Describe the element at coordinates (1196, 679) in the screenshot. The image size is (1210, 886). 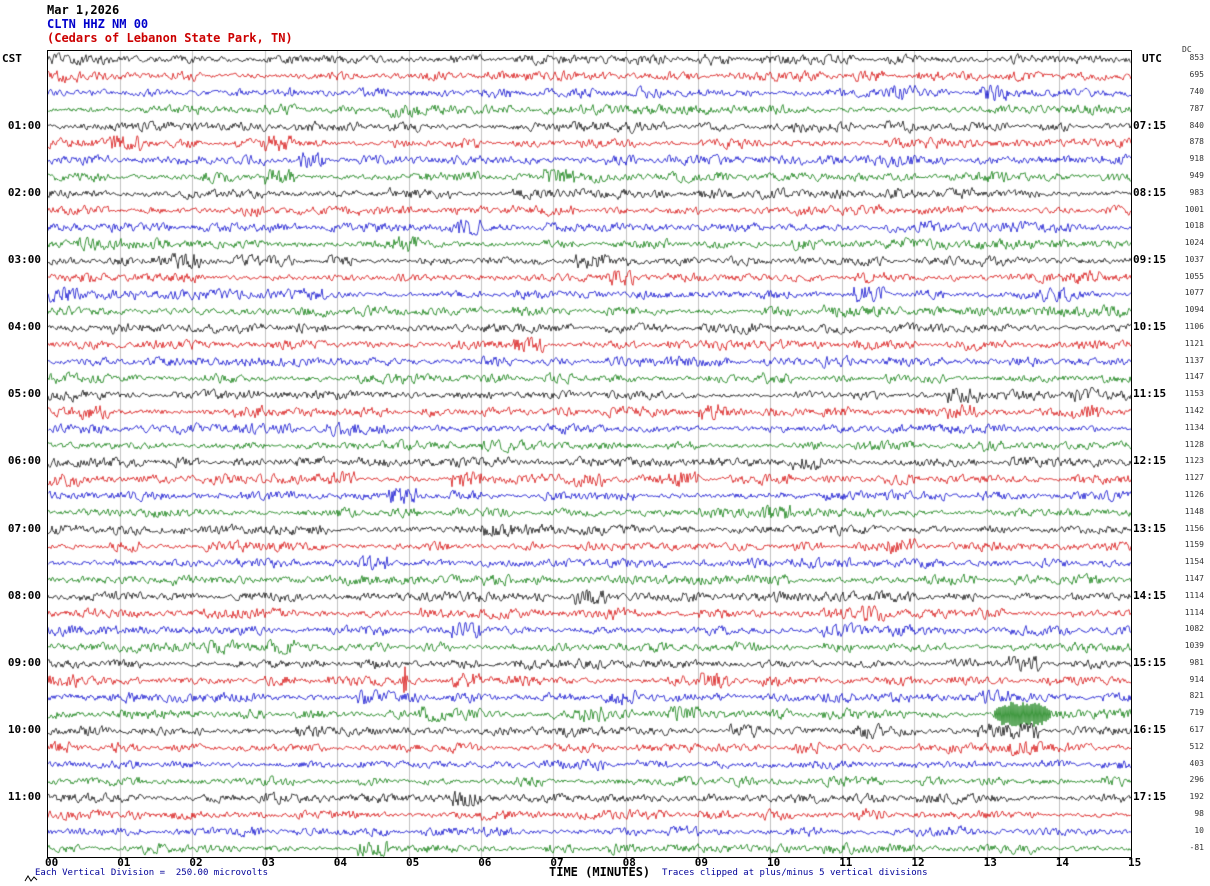
I see `dc-offset-value: 914` at that location.